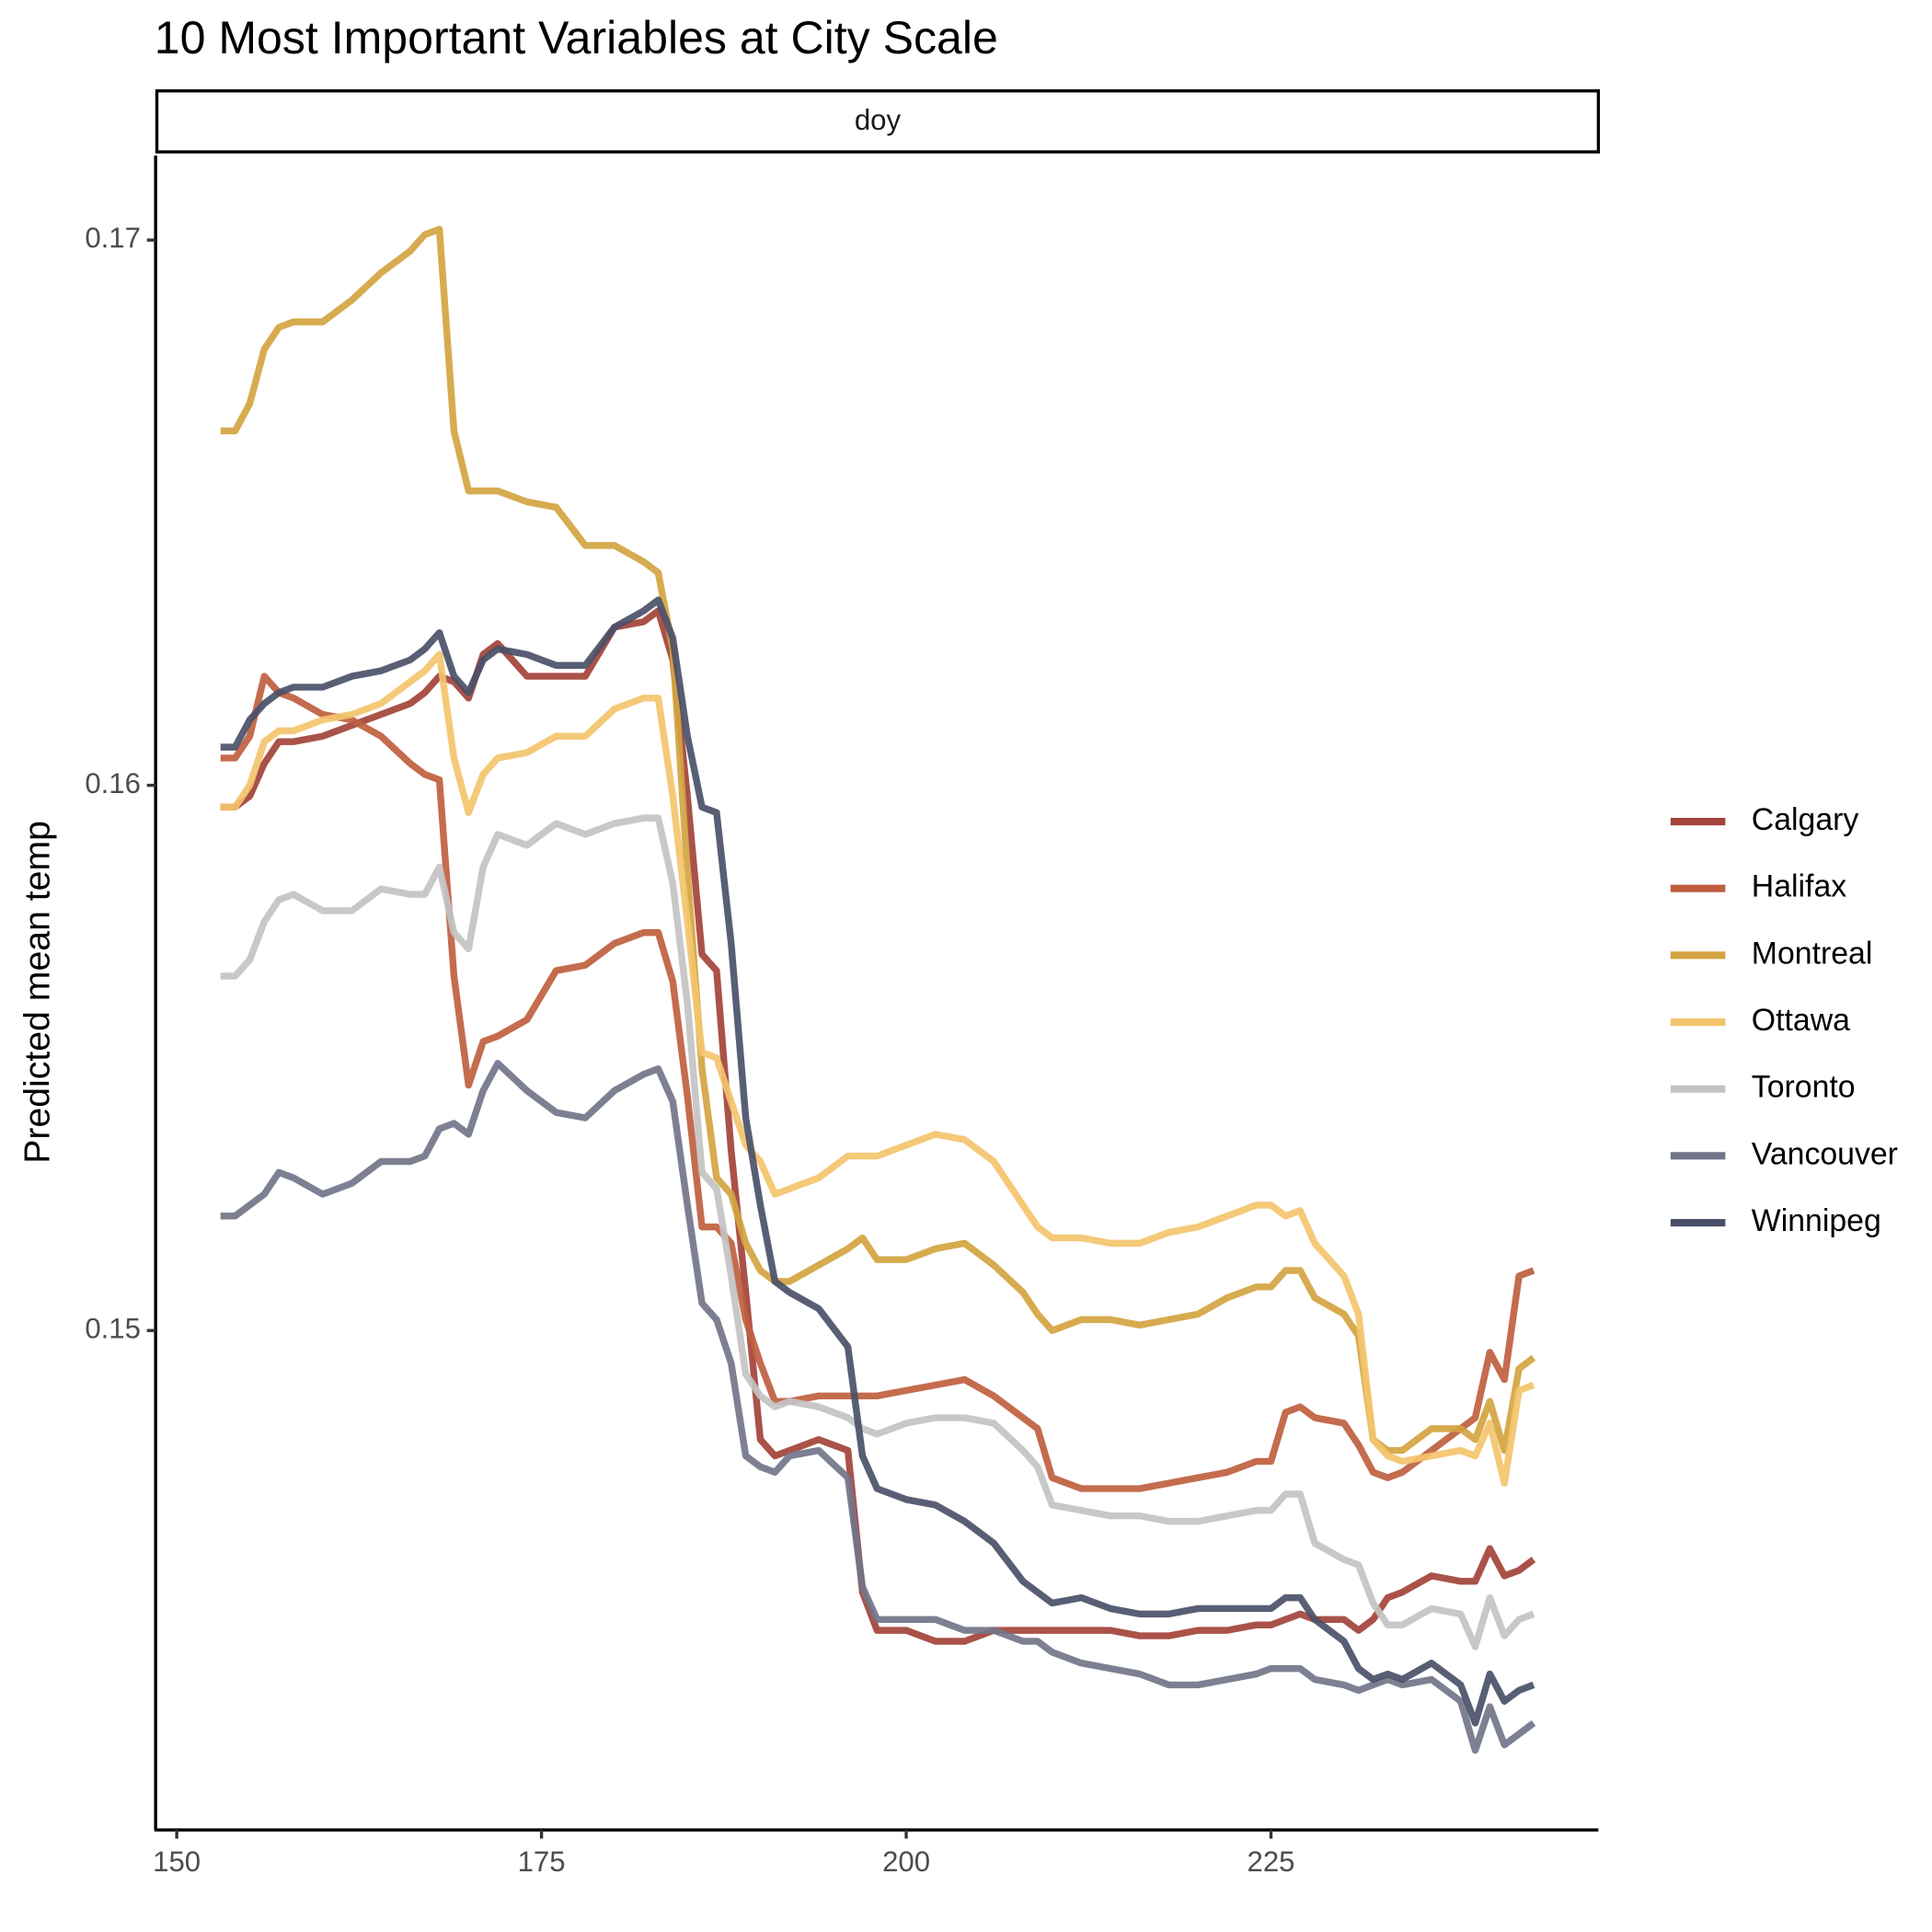  Describe the element at coordinates (906, 1862) in the screenshot. I see `x-tick-label: 200` at that location.